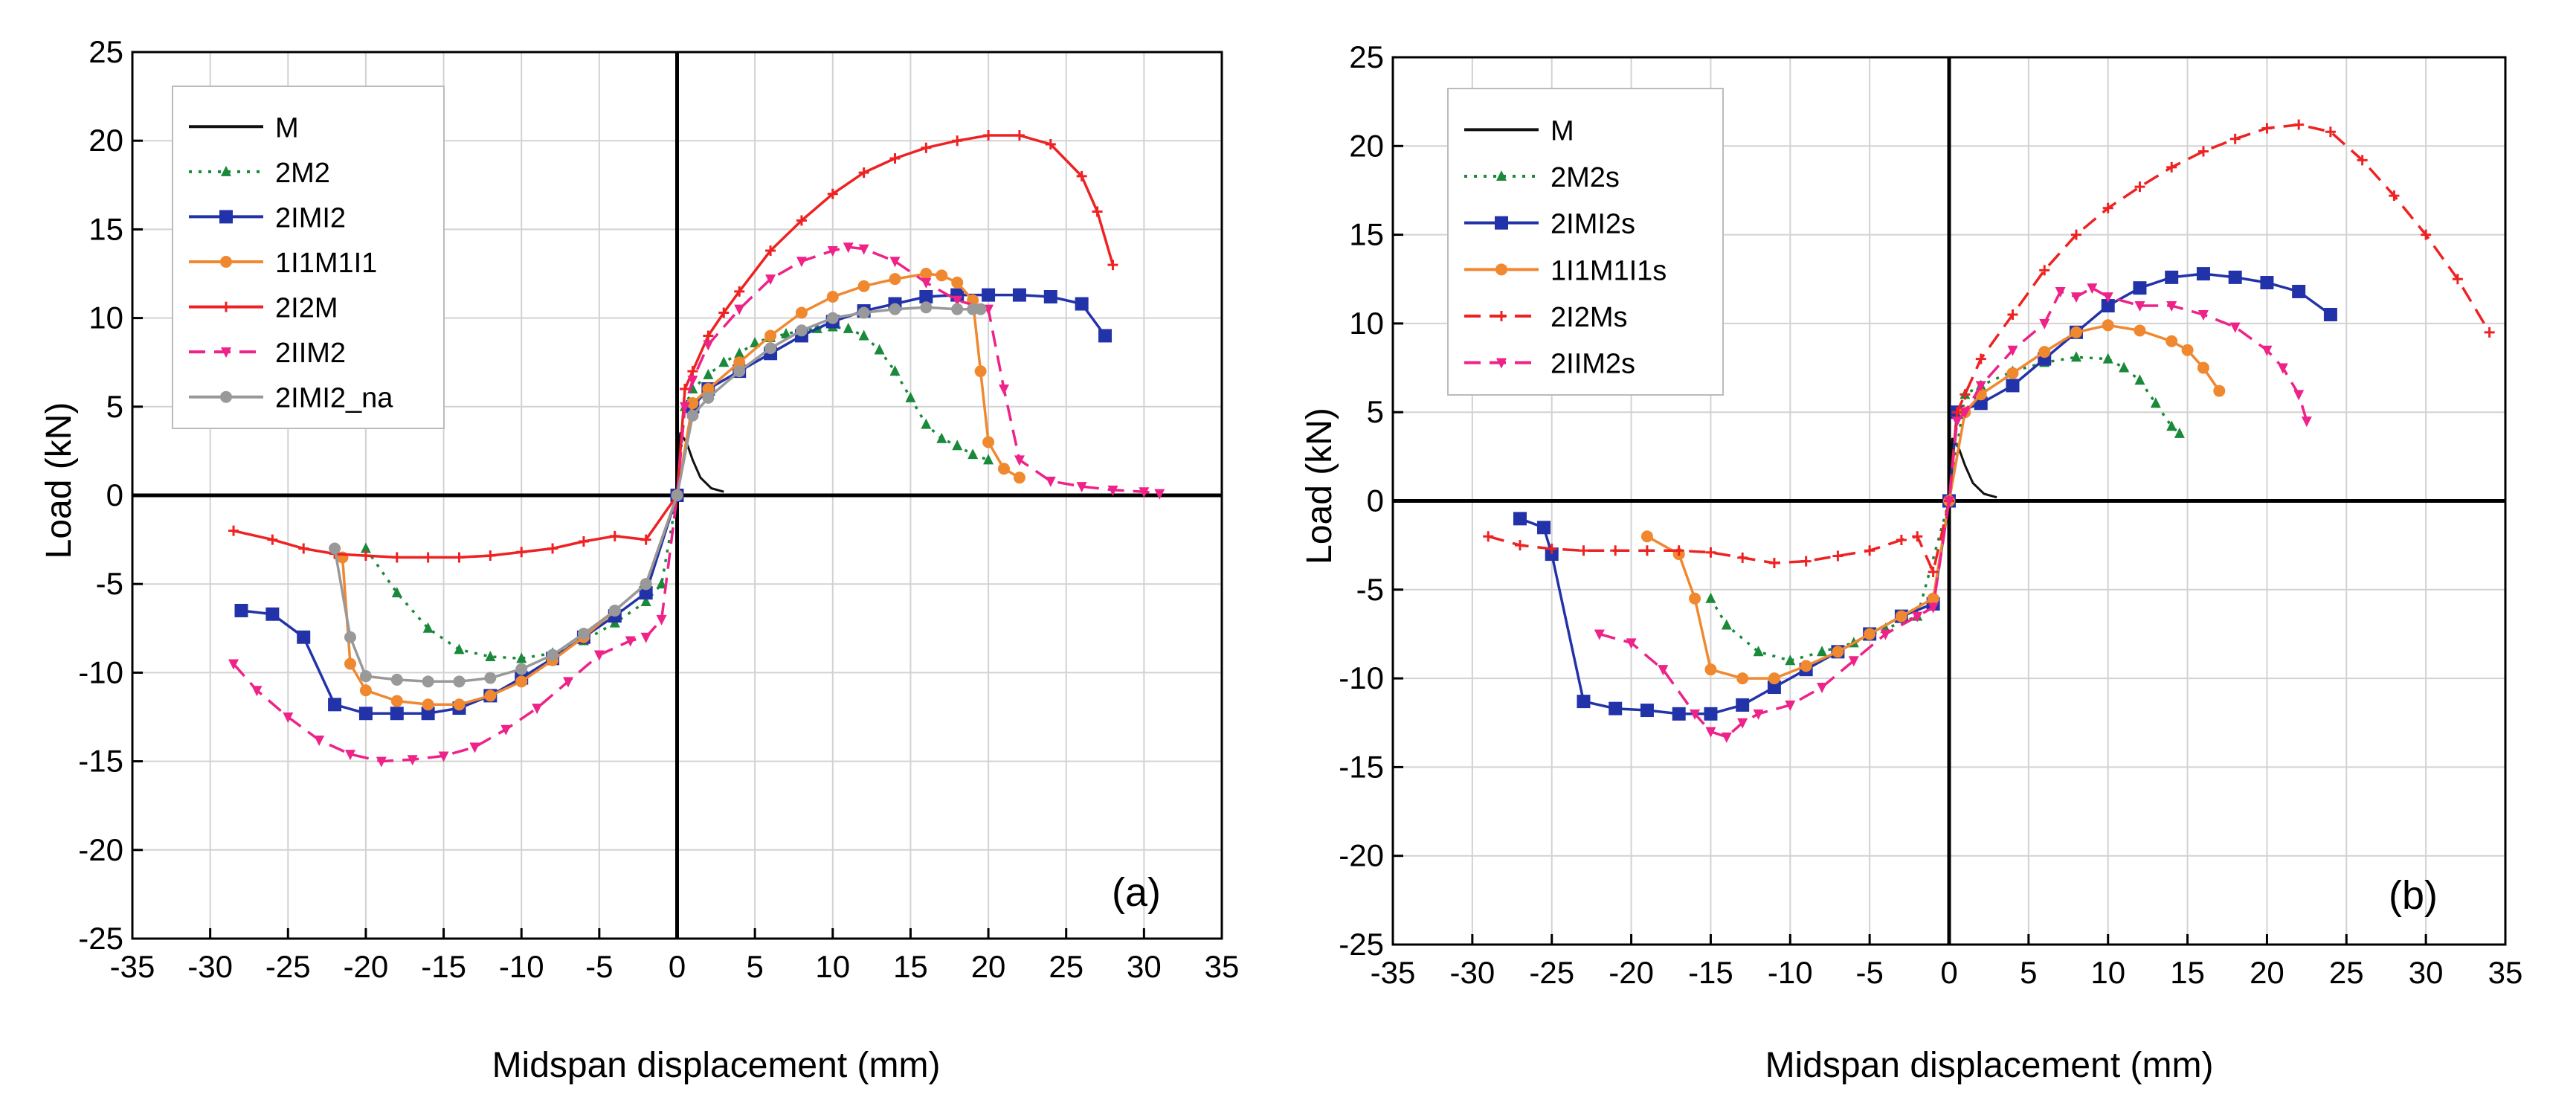 This screenshot has width=2576, height=1100. Describe the element at coordinates (988, 966) in the screenshot. I see `x-tick-label: 20` at that location.